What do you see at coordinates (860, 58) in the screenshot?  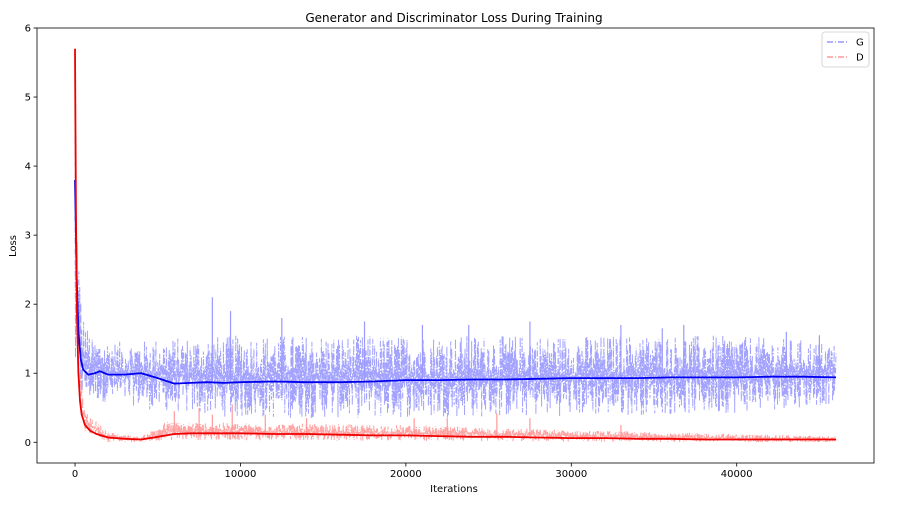 I see `legend-label-d: D` at bounding box center [860, 58].